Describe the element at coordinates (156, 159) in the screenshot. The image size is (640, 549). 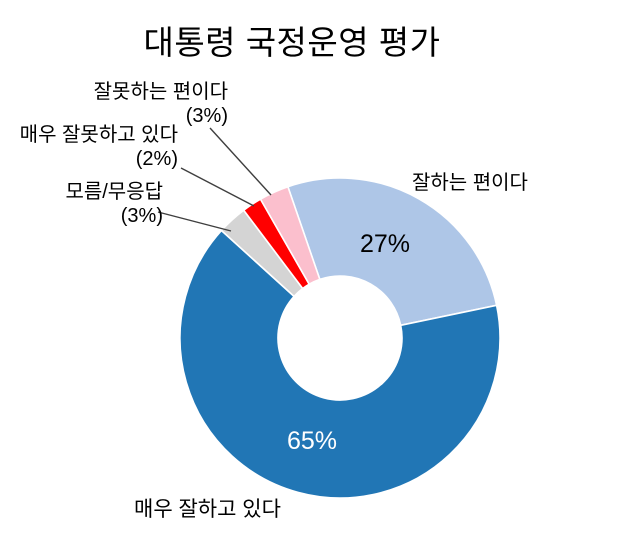
I see `callout-label-percent: (2%)` at that location.